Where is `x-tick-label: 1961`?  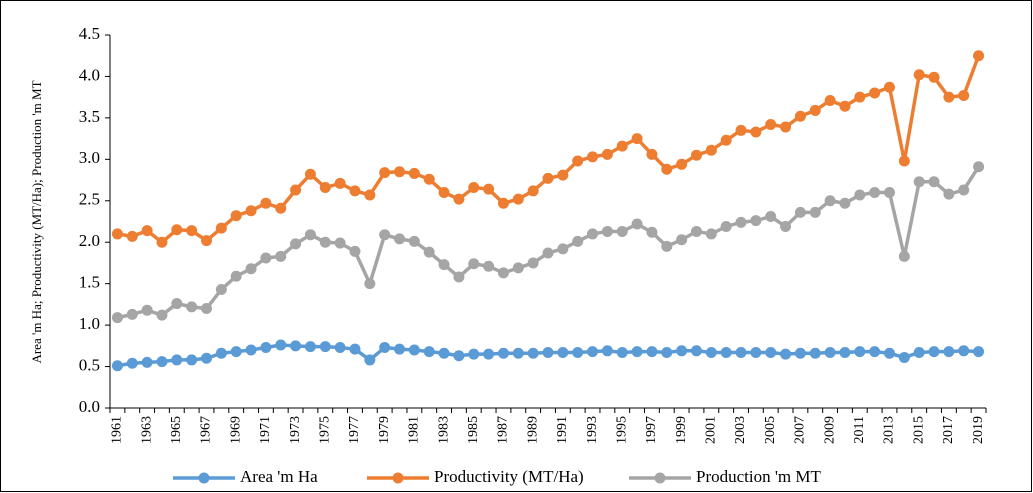
x-tick-label: 1961 is located at coordinates (117, 430).